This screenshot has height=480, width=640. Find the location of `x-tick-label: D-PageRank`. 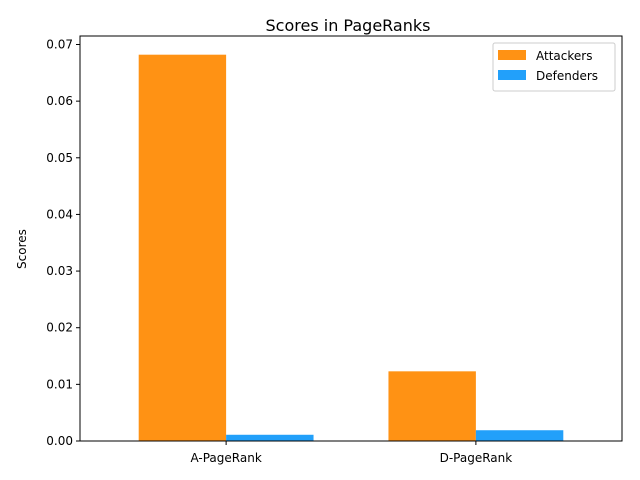

x-tick-label: D-PageRank is located at coordinates (476, 458).